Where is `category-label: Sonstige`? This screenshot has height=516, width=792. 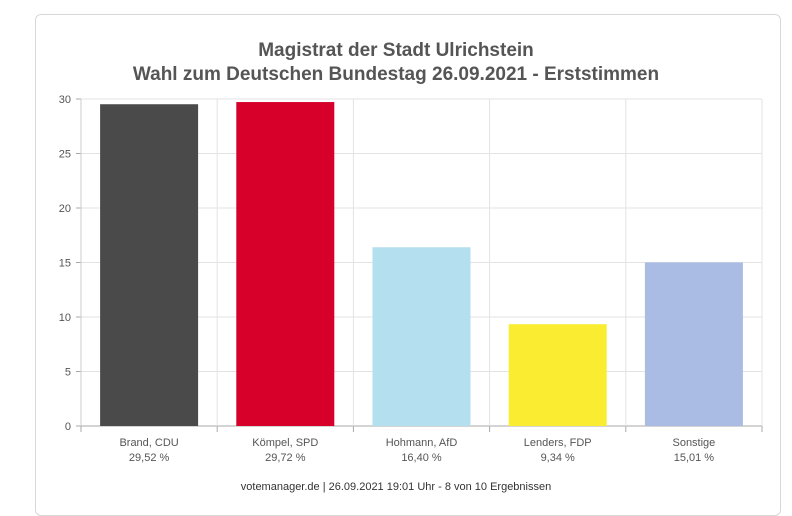 category-label: Sonstige is located at coordinates (693, 443).